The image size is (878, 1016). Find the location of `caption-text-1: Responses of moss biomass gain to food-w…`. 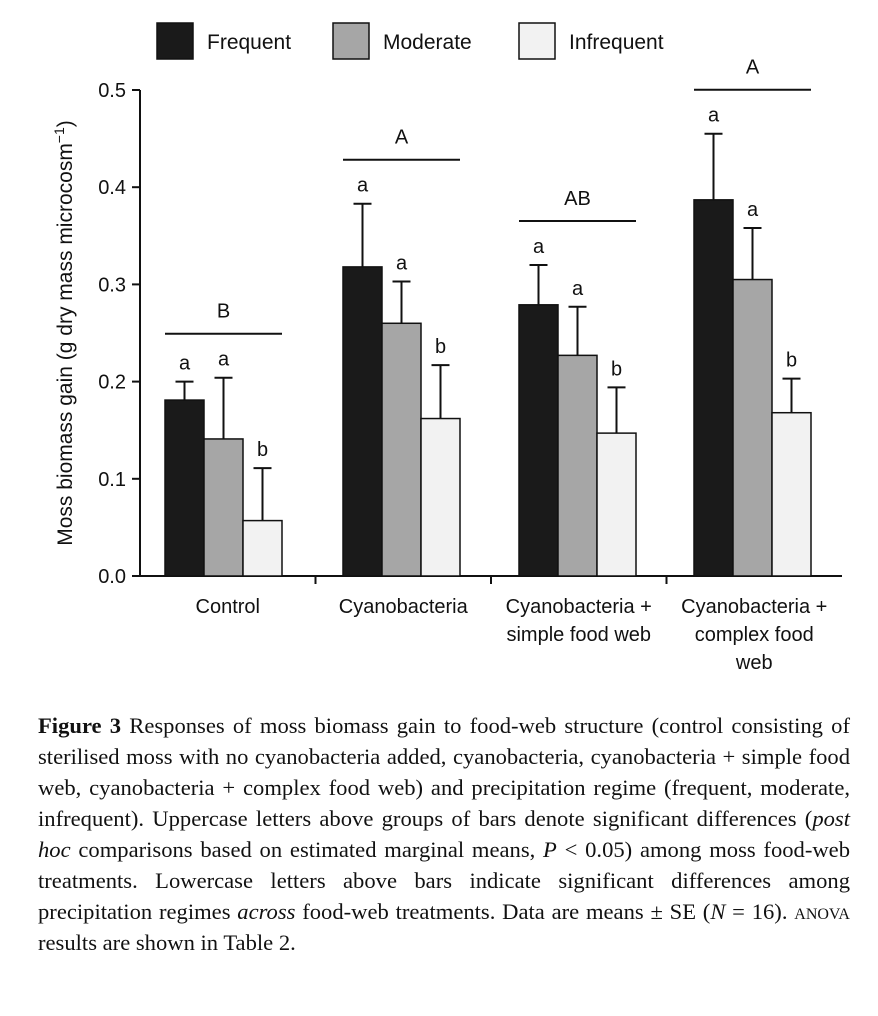

caption-text-1: Responses of moss biomass gain to food-w… is located at coordinates (444, 772).